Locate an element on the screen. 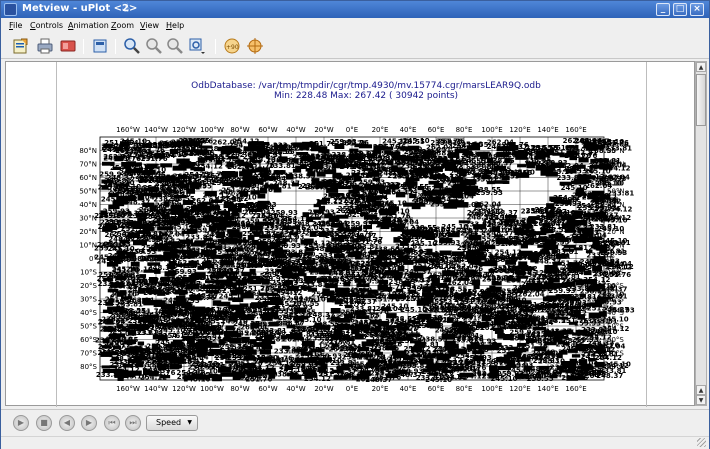 The width and height of the screenshot is (710, 449). first-frame-icon: ⏮ is located at coordinates (112, 423).